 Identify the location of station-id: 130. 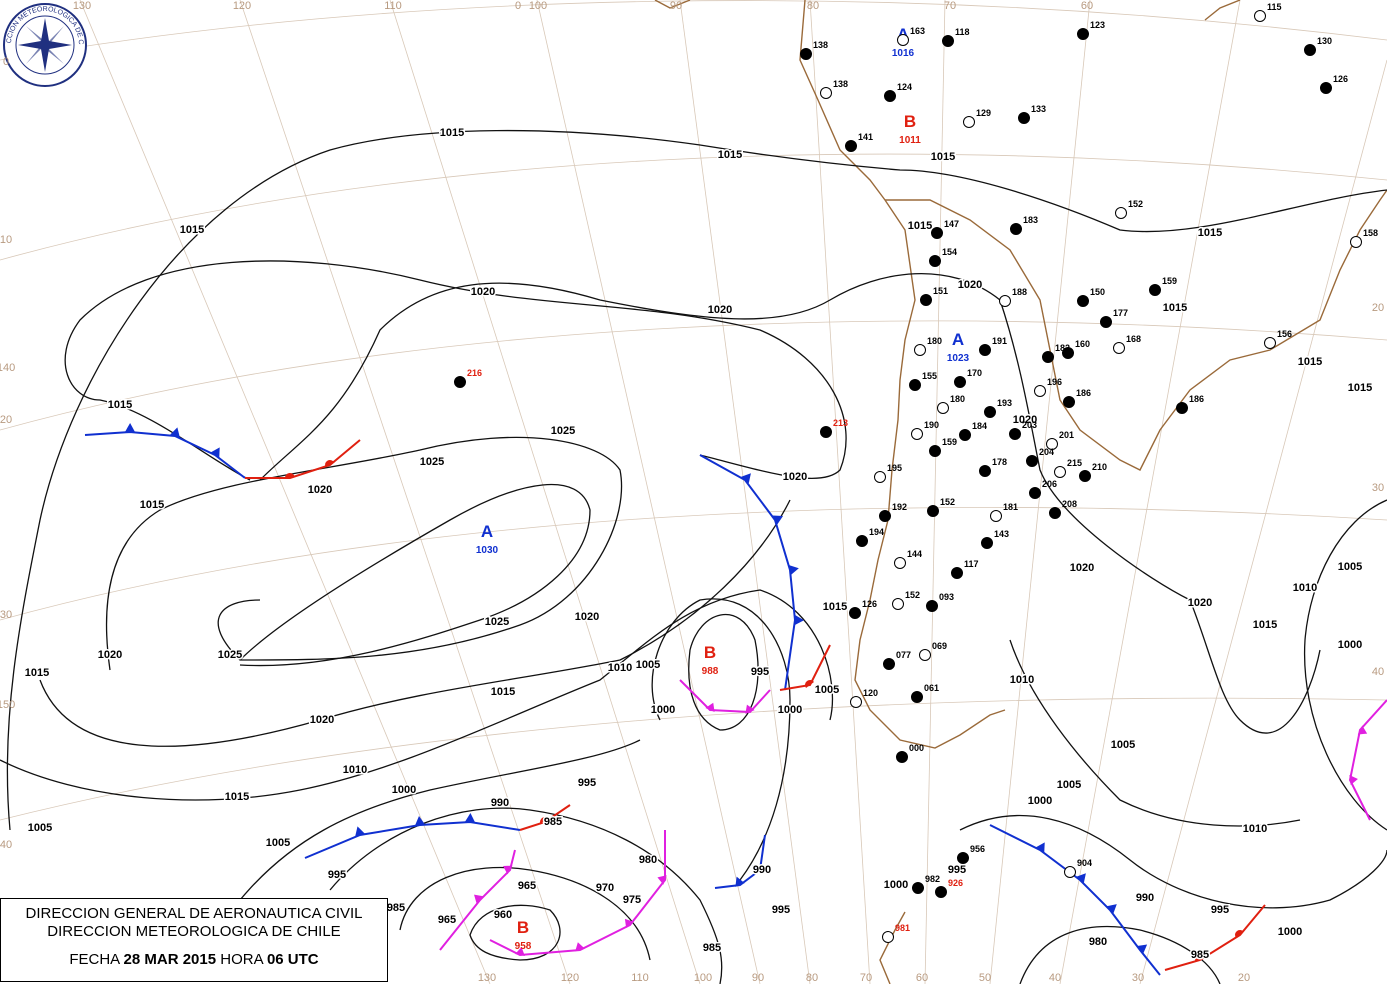
(1324, 41).